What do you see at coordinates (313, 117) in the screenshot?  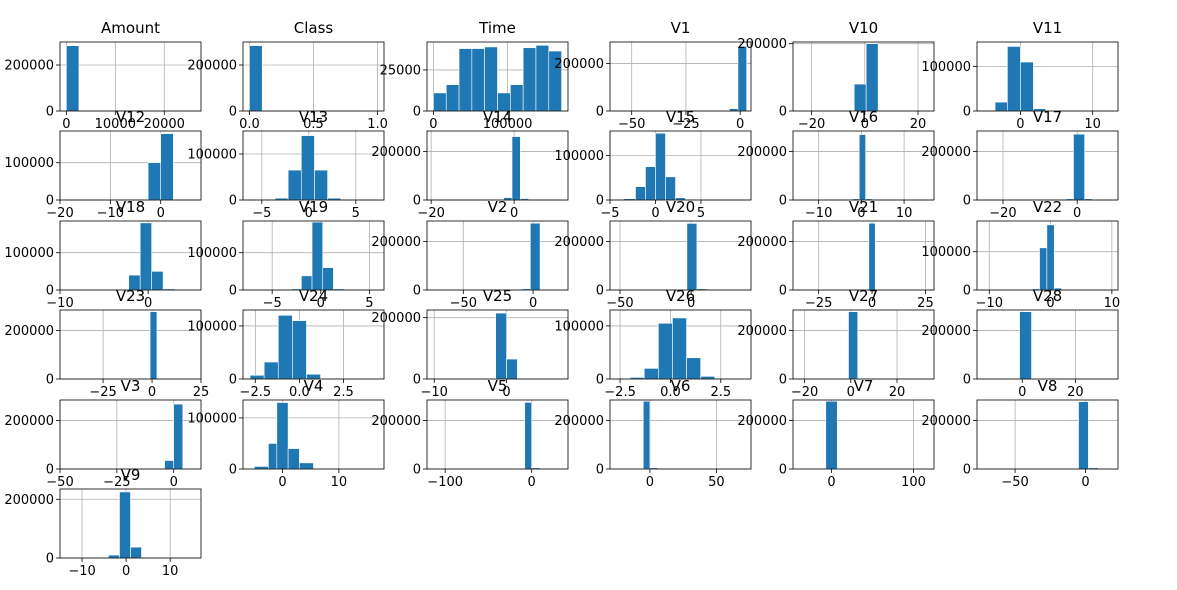 I see `subplot-title: V13` at bounding box center [313, 117].